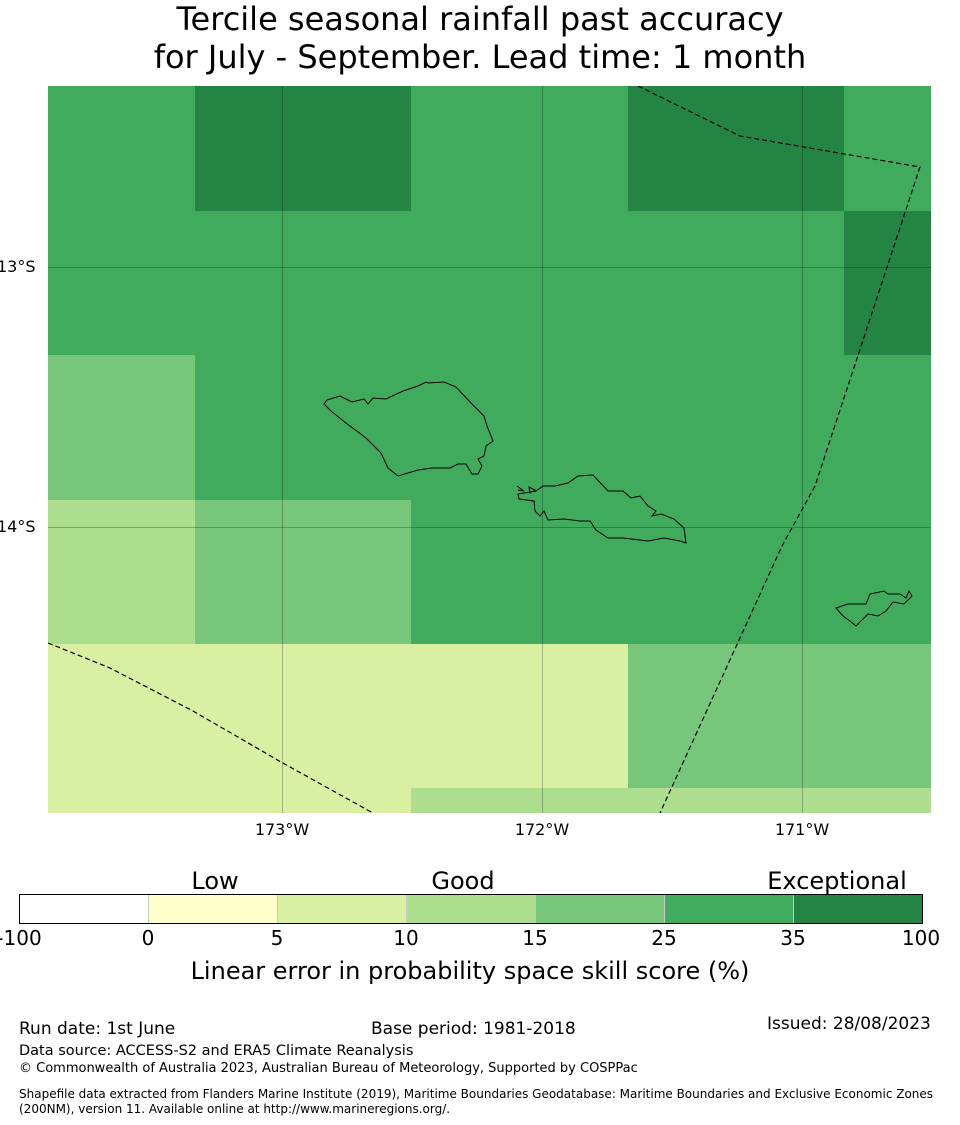 The height and width of the screenshot is (1125, 960). What do you see at coordinates (282, 829) in the screenshot?
I see `lon-tick-173w: 173°W` at bounding box center [282, 829].